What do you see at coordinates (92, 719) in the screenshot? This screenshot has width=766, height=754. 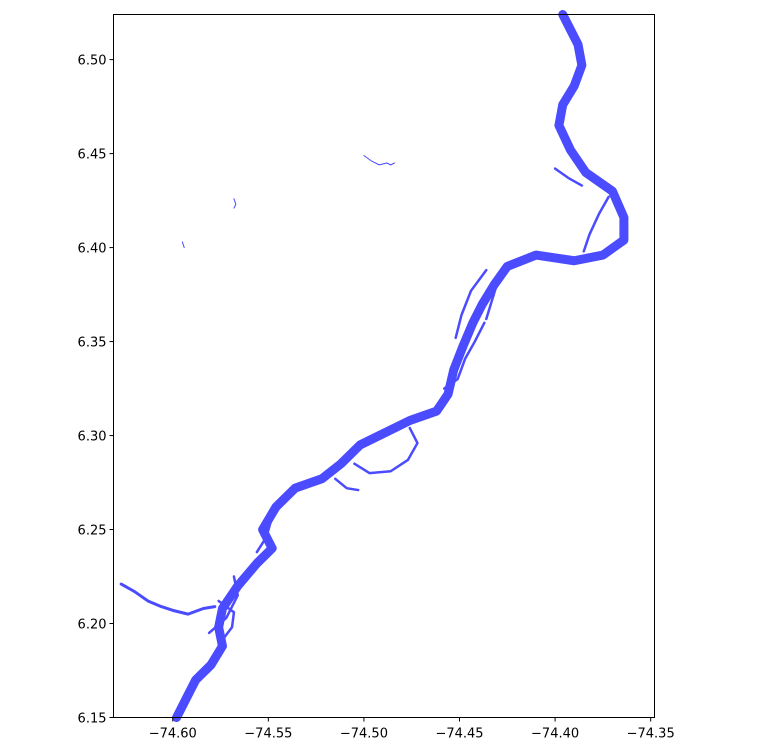 I see `y-tick-label: 6.15` at bounding box center [92, 719].